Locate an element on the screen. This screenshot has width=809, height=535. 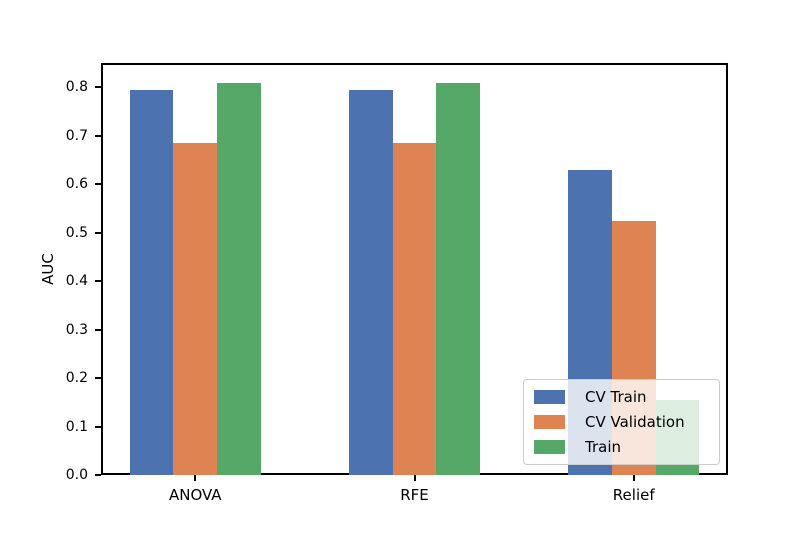
legend-row-cv-validation: CV Validation is located at coordinates (626, 422).